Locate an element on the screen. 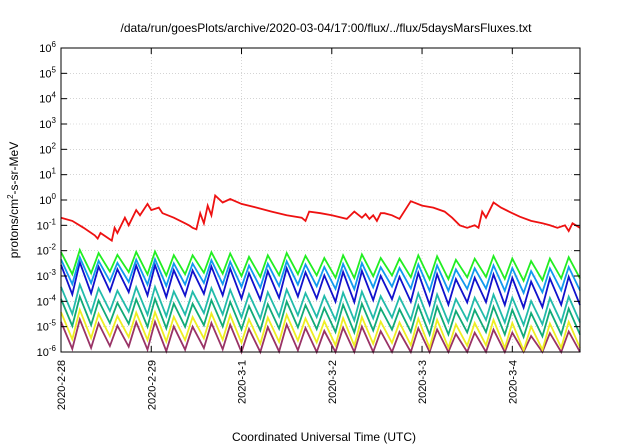  y-tick-label: 10³ is located at coordinates (47, 123).